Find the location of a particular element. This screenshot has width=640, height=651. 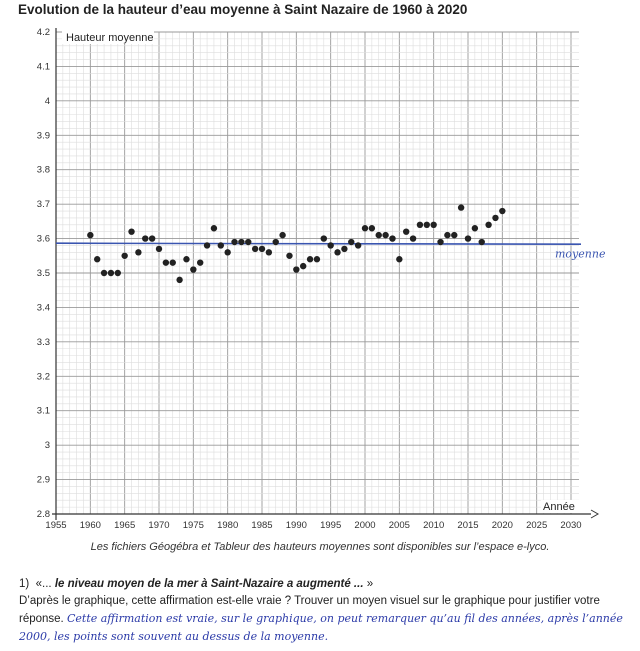

x-tick-label: 2015 is located at coordinates (467, 525).